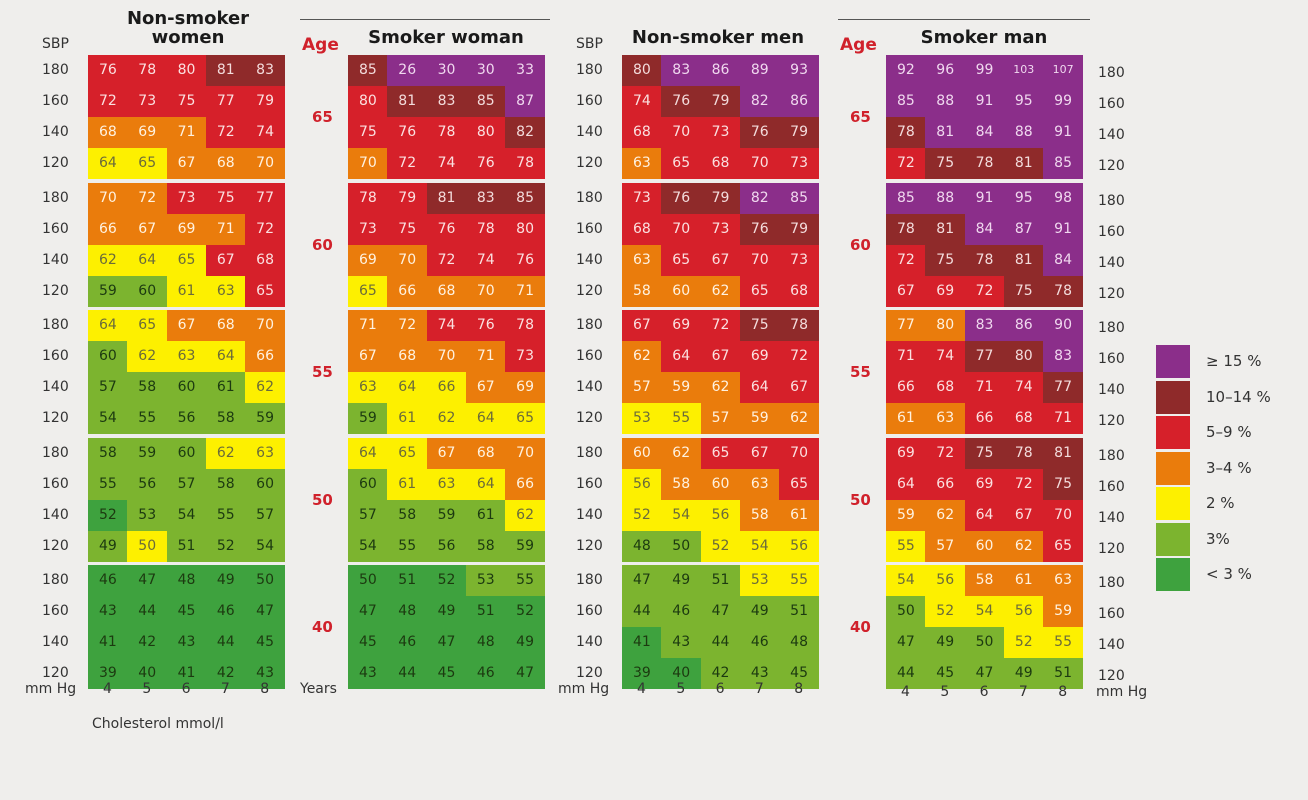 This screenshot has width=1308, height=800. What do you see at coordinates (147, 163) in the screenshot?
I see `cell-non-smoker-women-age65-sbp120-chol5: 65` at bounding box center [147, 163].